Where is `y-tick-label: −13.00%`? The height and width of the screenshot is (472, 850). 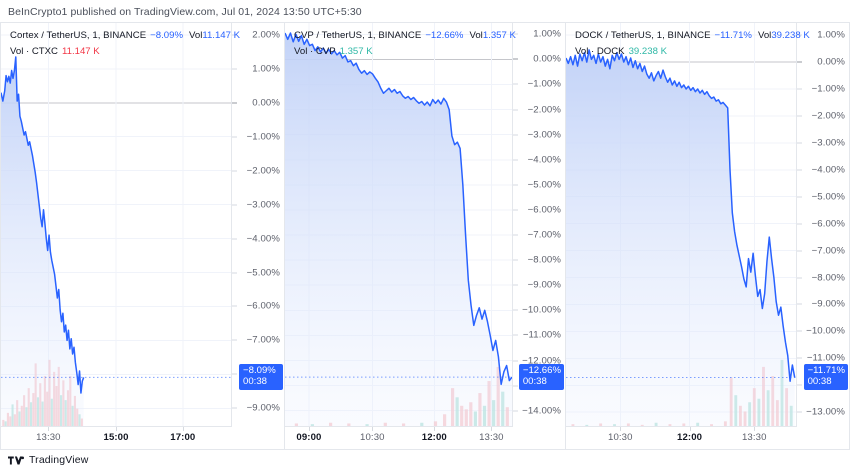
y-tick-label: −13.00% is located at coordinates (825, 412).